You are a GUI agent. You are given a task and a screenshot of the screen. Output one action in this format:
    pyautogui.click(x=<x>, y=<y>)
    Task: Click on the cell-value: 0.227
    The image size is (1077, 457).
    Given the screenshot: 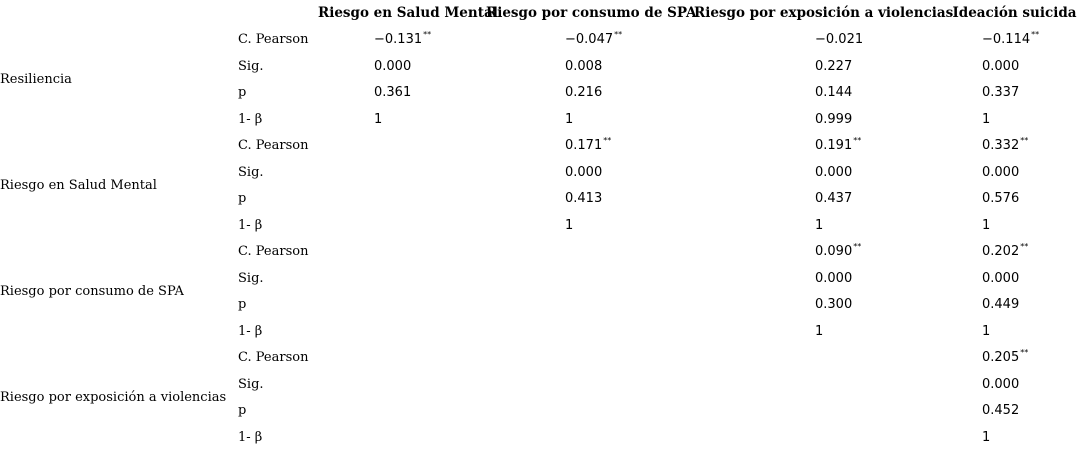 What is the action you would take?
    pyautogui.click(x=834, y=66)
    